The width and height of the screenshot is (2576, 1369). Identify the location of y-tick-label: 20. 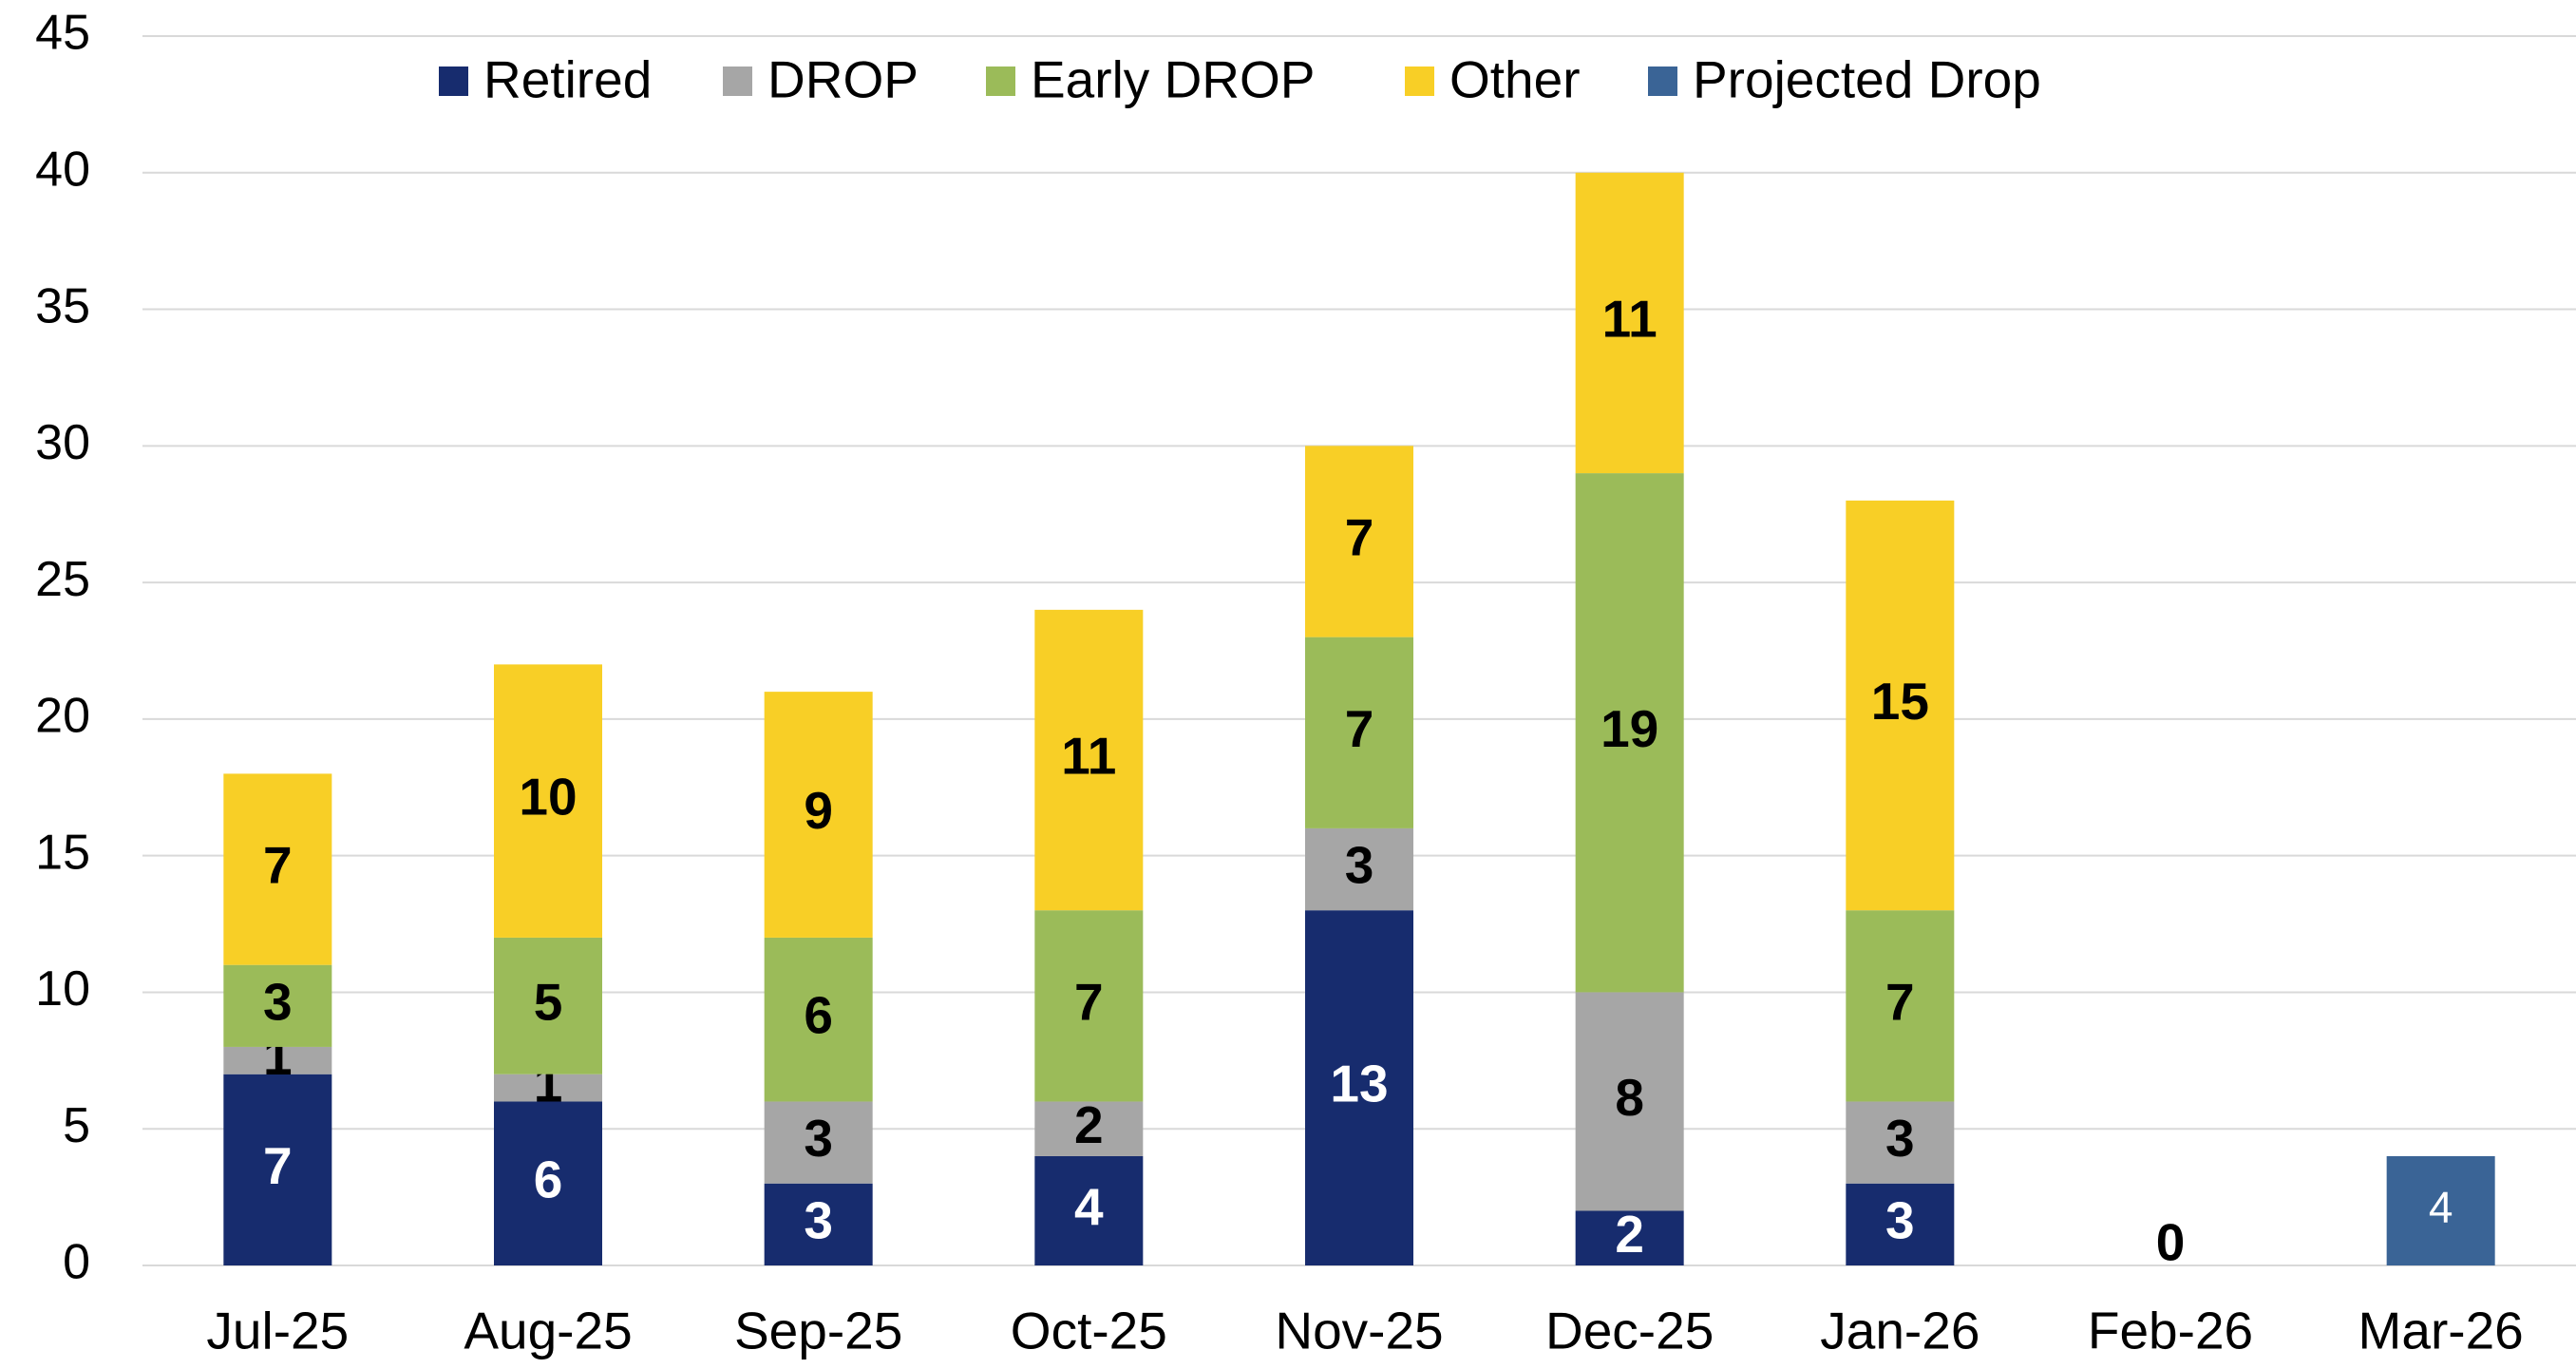
(62, 716).